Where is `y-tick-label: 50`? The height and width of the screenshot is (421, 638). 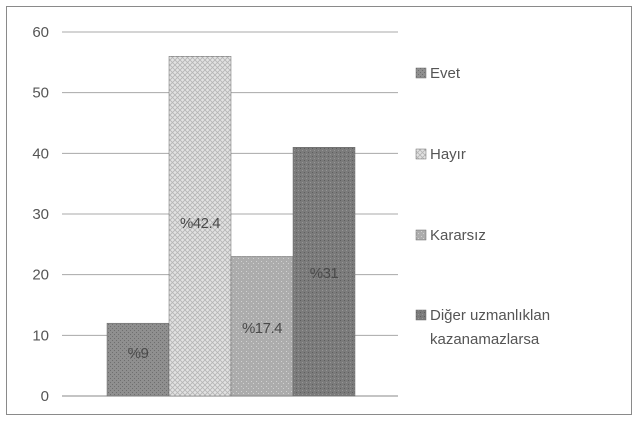
y-tick-label: 50 is located at coordinates (40, 93).